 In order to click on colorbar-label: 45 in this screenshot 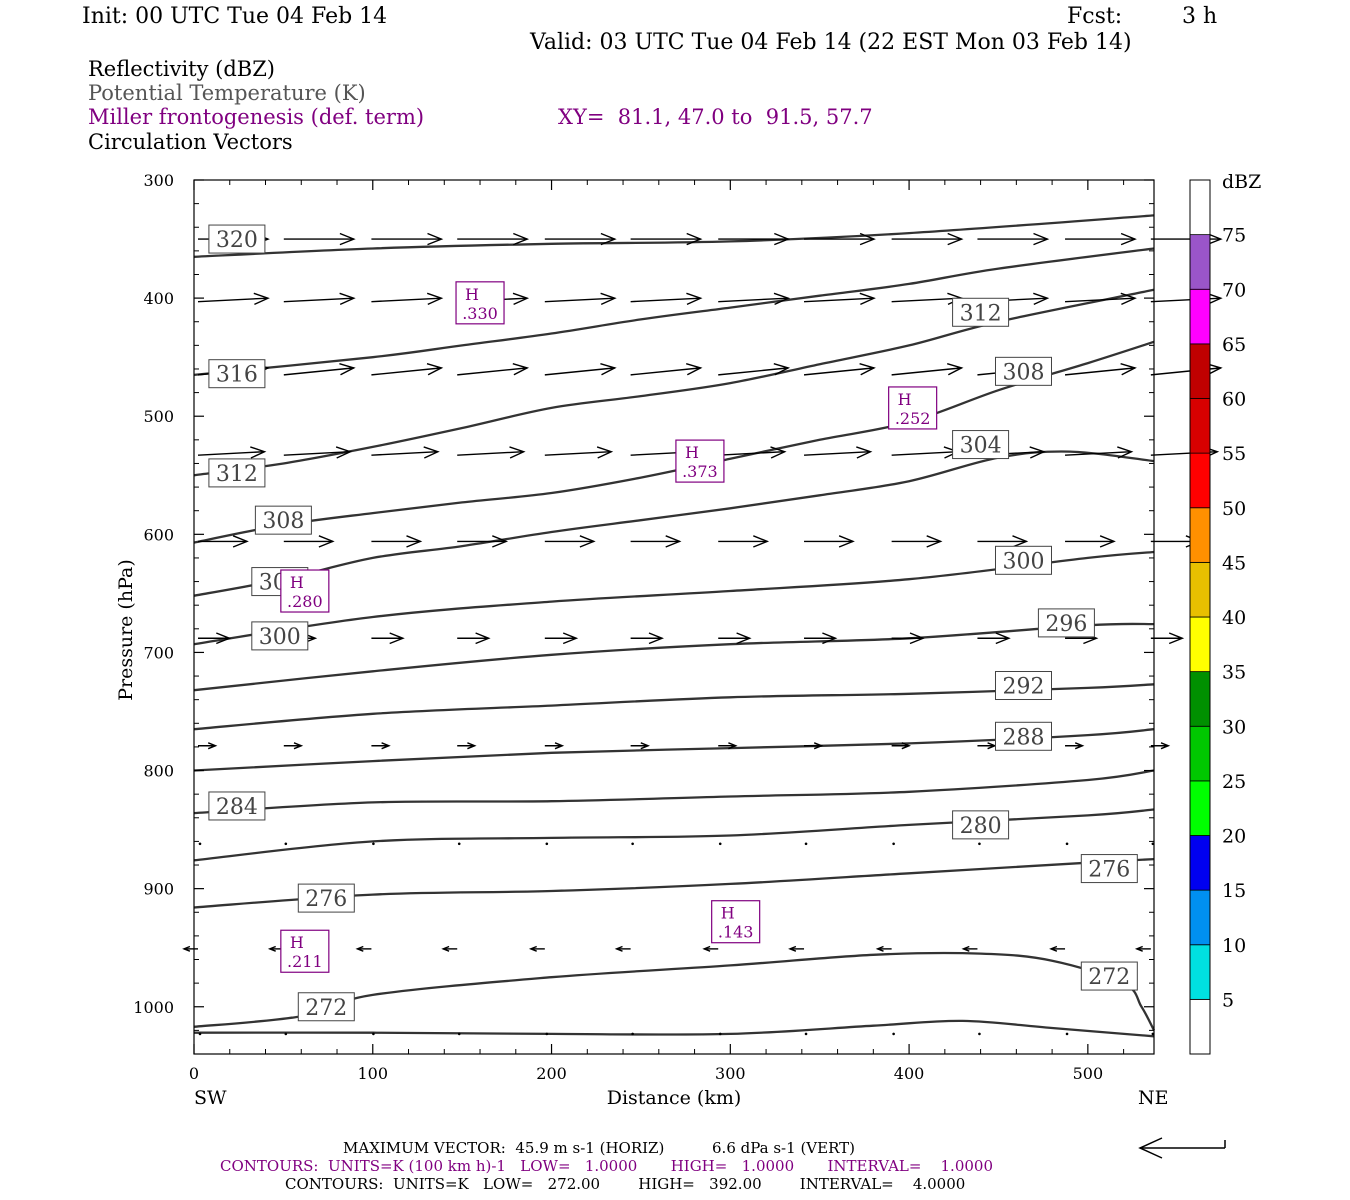, I will do `click(1234, 563)`.